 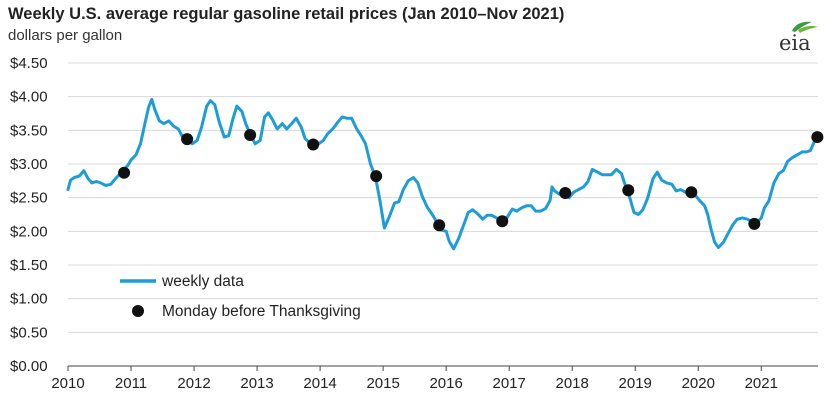 I want to click on x-tick-label: 2020, so click(x=698, y=383).